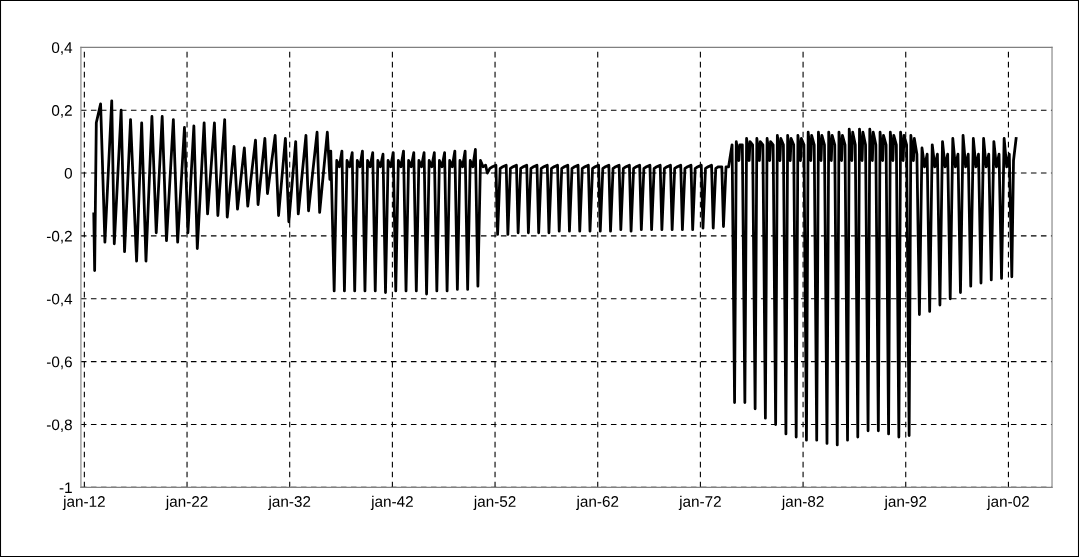 The width and height of the screenshot is (1079, 557). I want to click on y-tick-label: 0,2, so click(61, 111).